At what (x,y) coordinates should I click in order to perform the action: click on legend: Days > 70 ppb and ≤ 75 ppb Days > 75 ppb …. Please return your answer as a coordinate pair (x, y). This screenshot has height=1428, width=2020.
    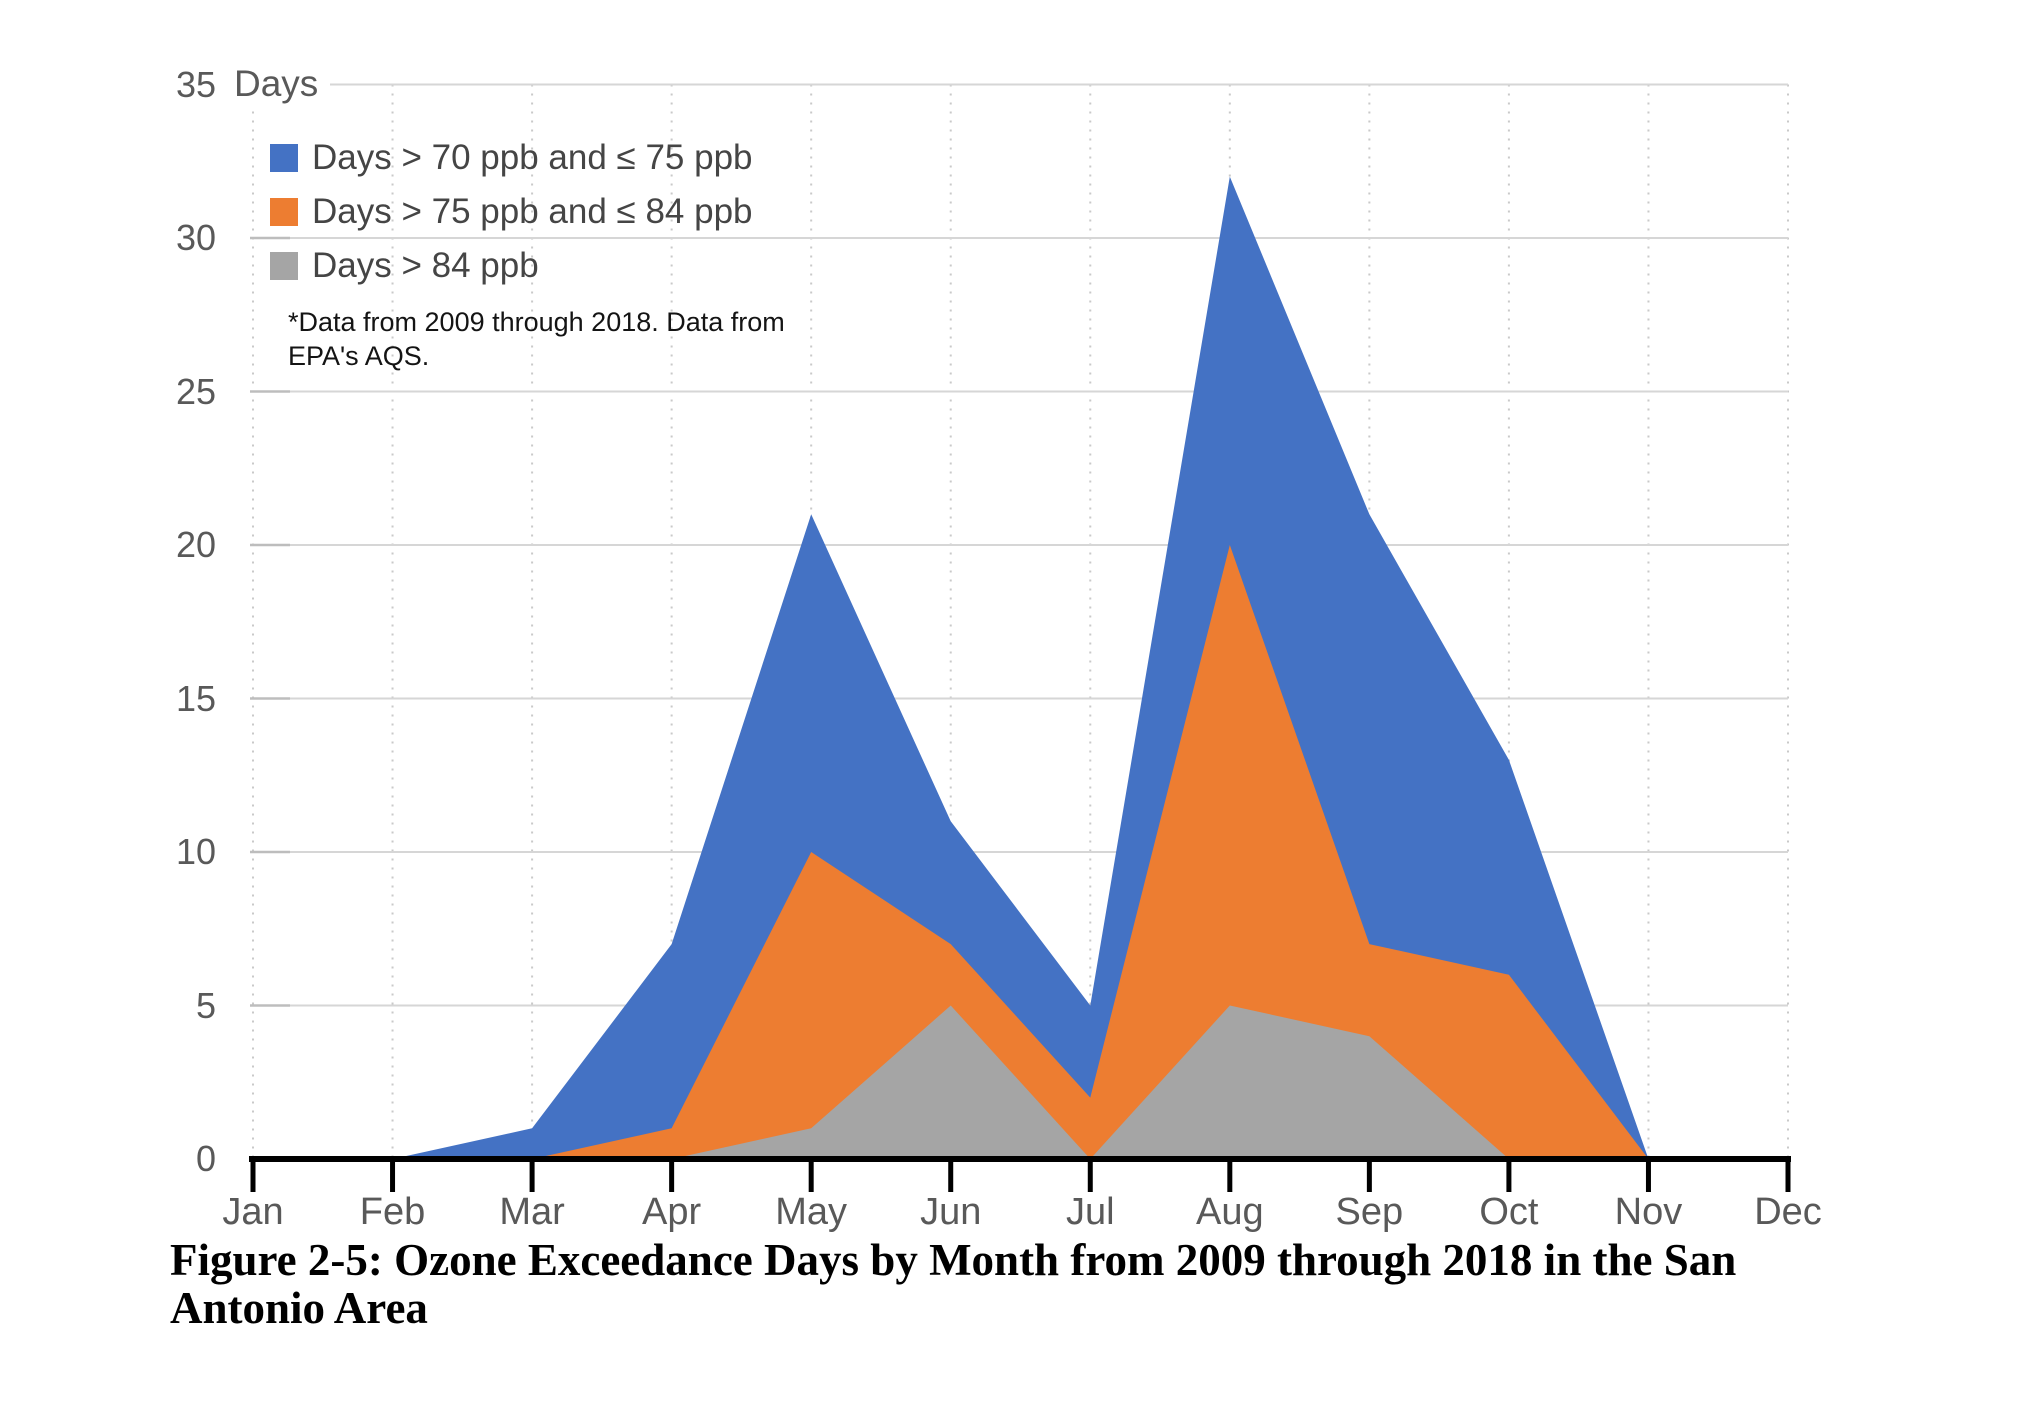
    Looking at the image, I should click on (511, 218).